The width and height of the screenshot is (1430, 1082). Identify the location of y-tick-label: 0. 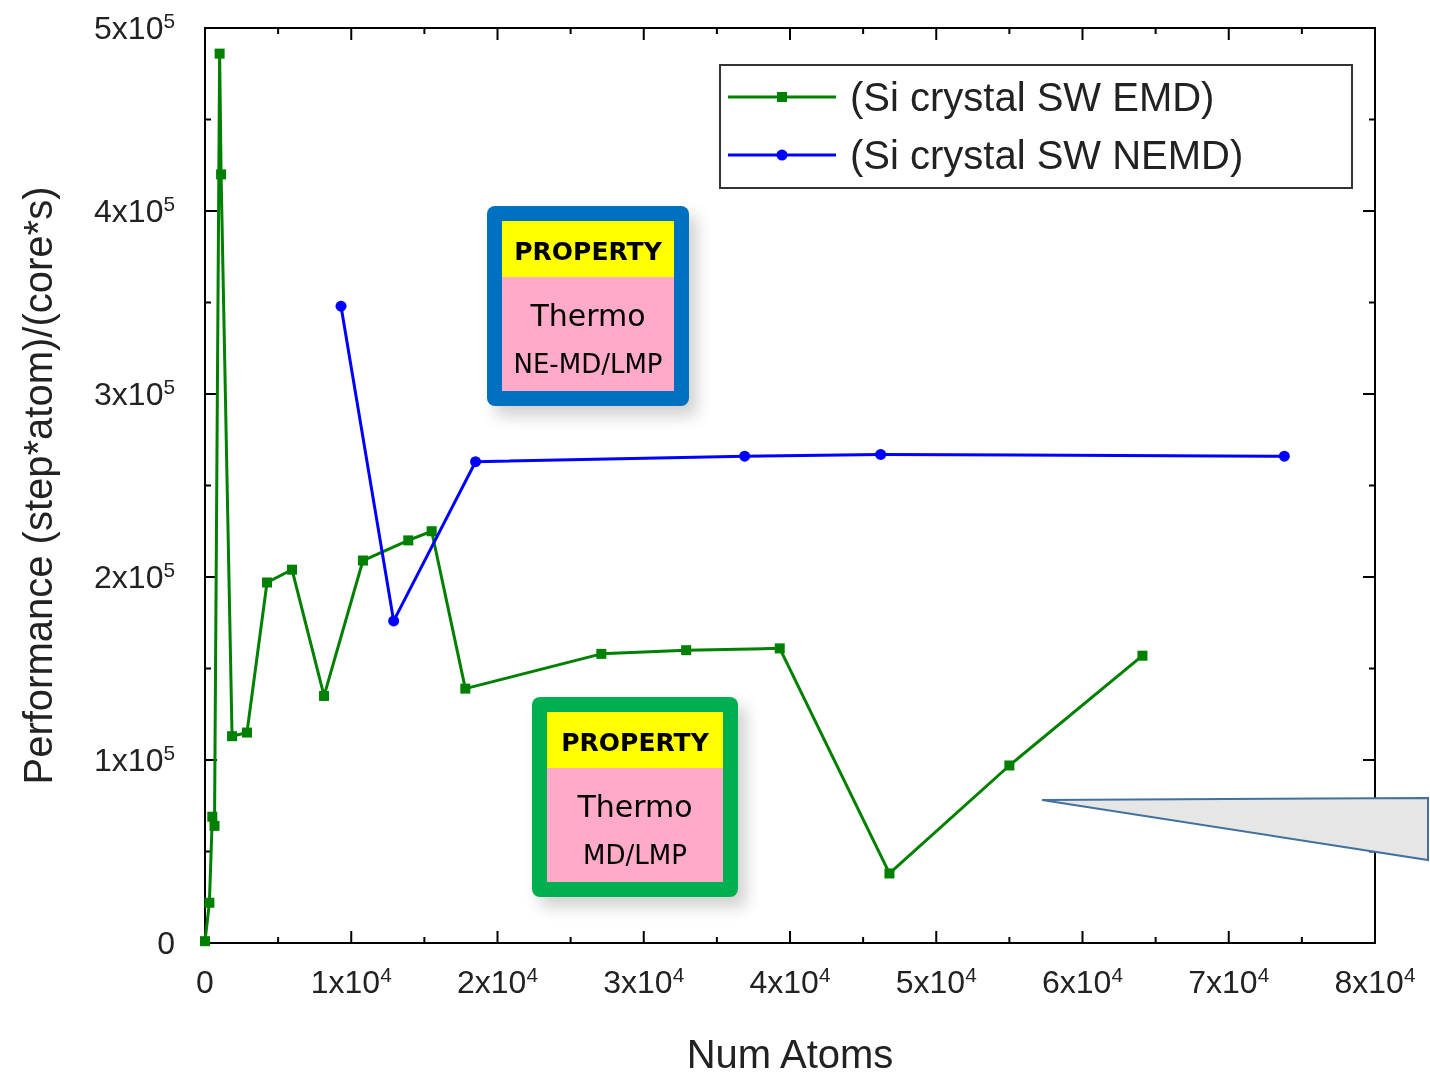
(166, 943).